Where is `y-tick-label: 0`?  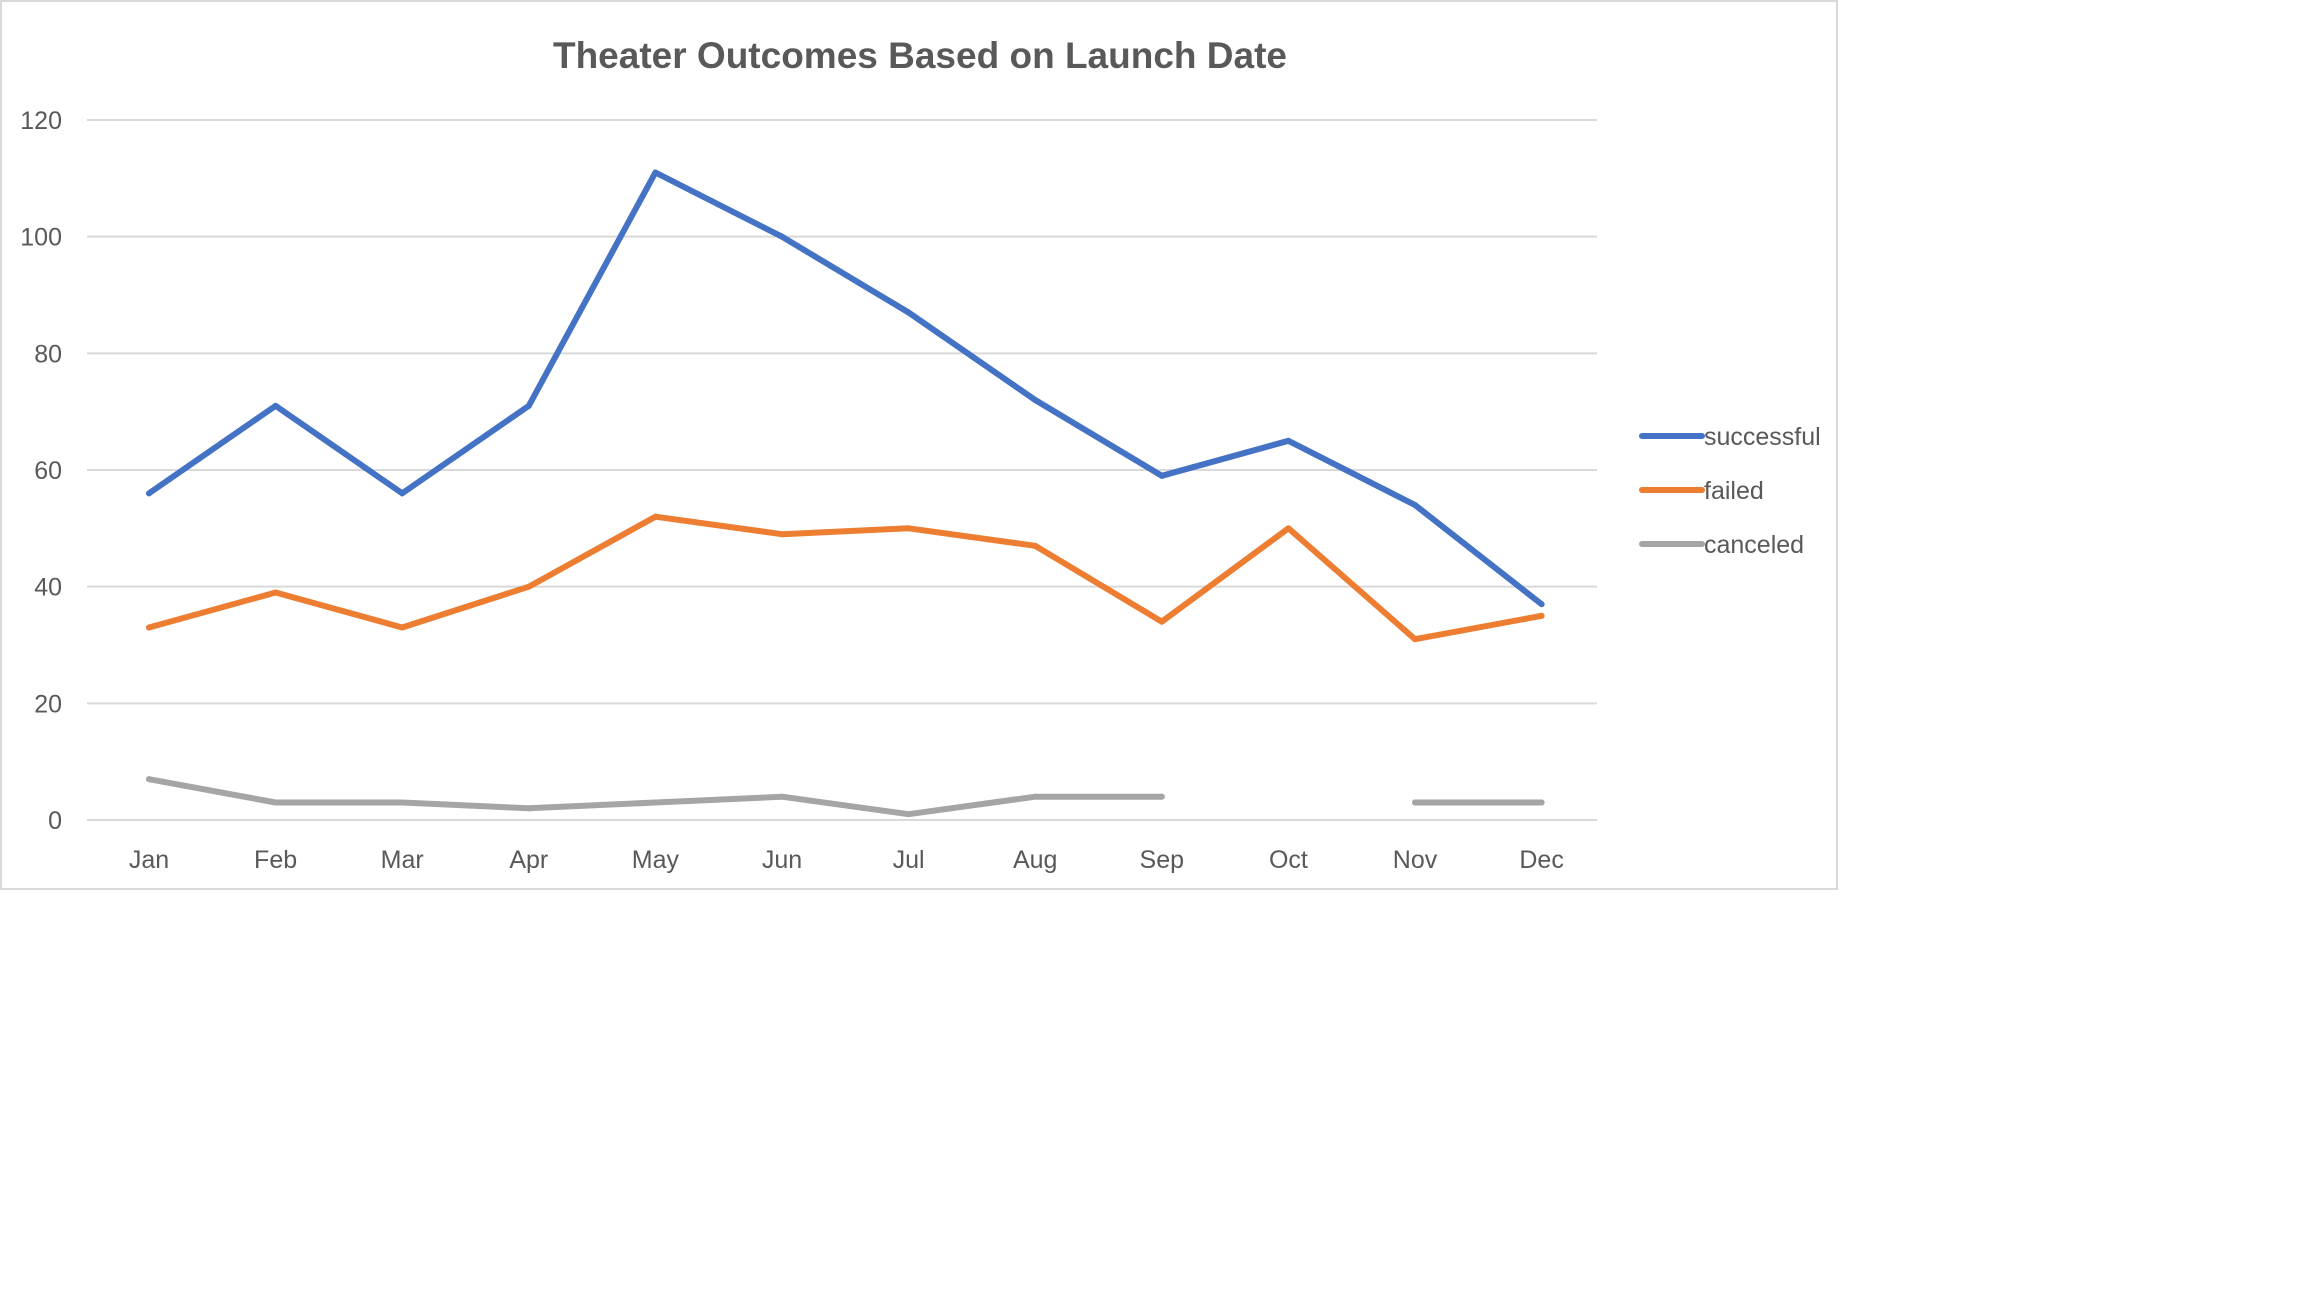 y-tick-label: 0 is located at coordinates (55, 821).